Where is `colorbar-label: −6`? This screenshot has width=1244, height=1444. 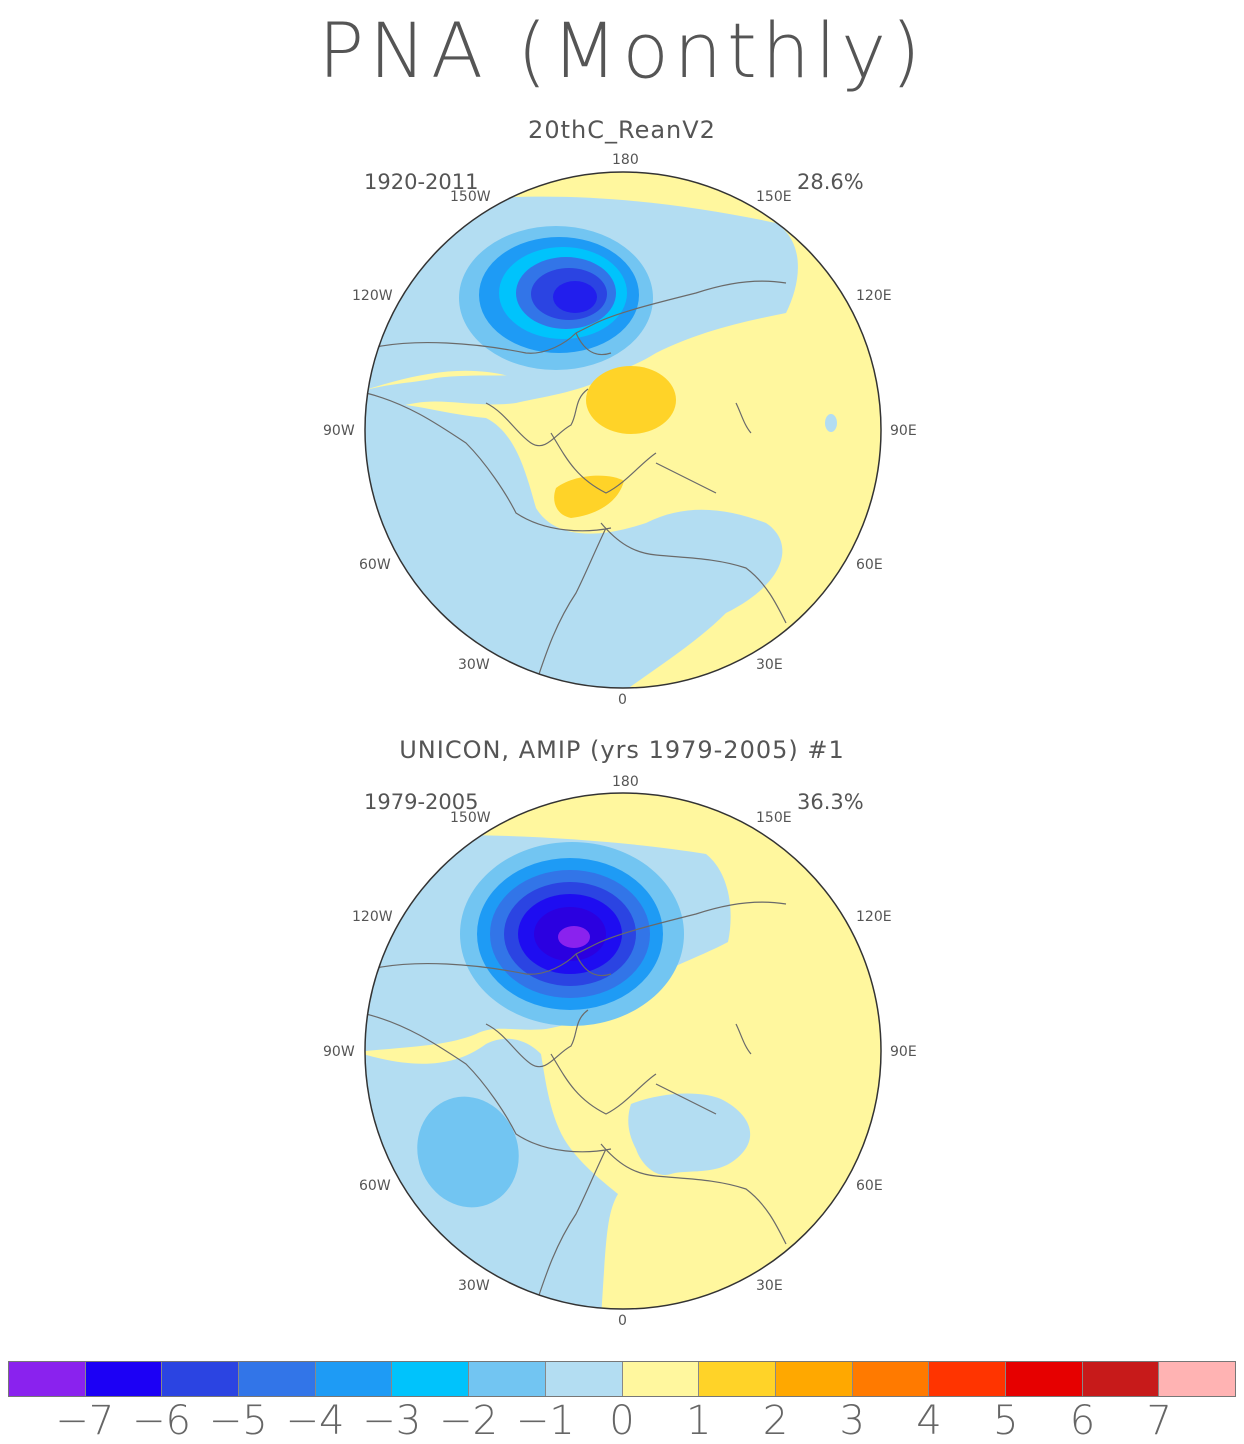 colorbar-label: −6 is located at coordinates (161, 1421).